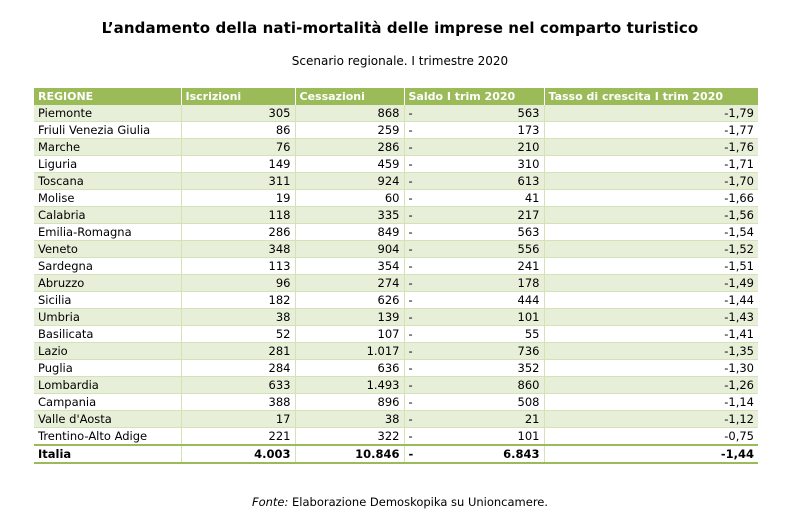 The image size is (800, 516). Describe the element at coordinates (396, 351) in the screenshot. I see `table-row: Lazio 281 1.017- 736 -1,35` at that location.